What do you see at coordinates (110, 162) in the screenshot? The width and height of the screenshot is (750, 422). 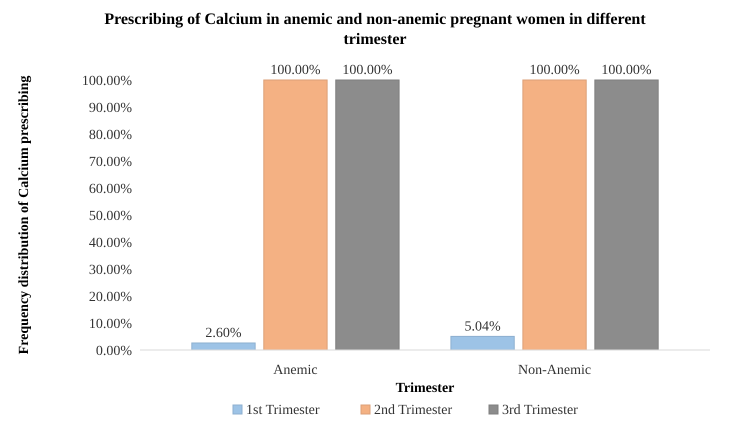 I see `y-tick-label: 70.00%` at bounding box center [110, 162].